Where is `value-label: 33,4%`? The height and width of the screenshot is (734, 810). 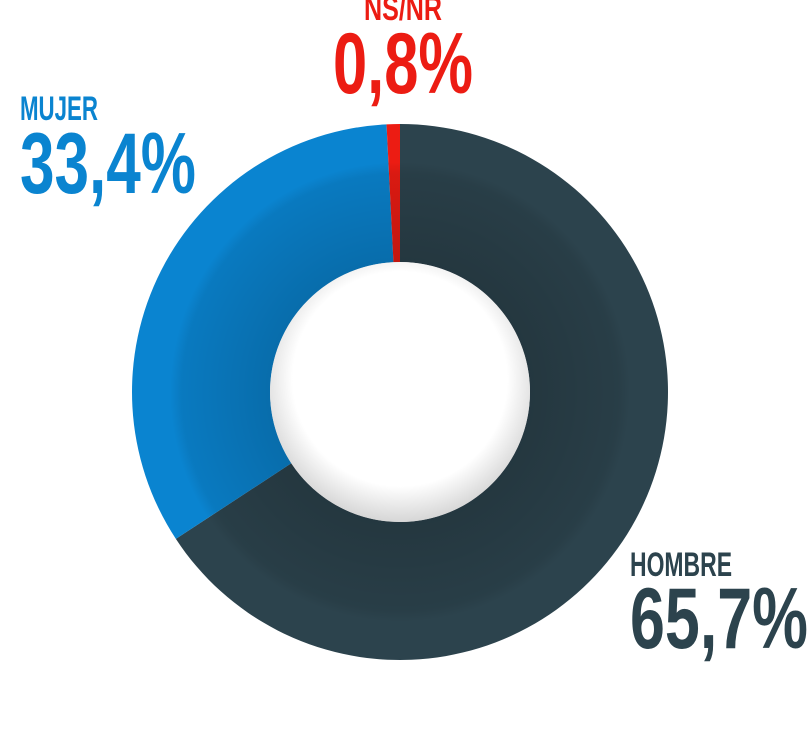 value-label: 33,4% is located at coordinates (108, 164).